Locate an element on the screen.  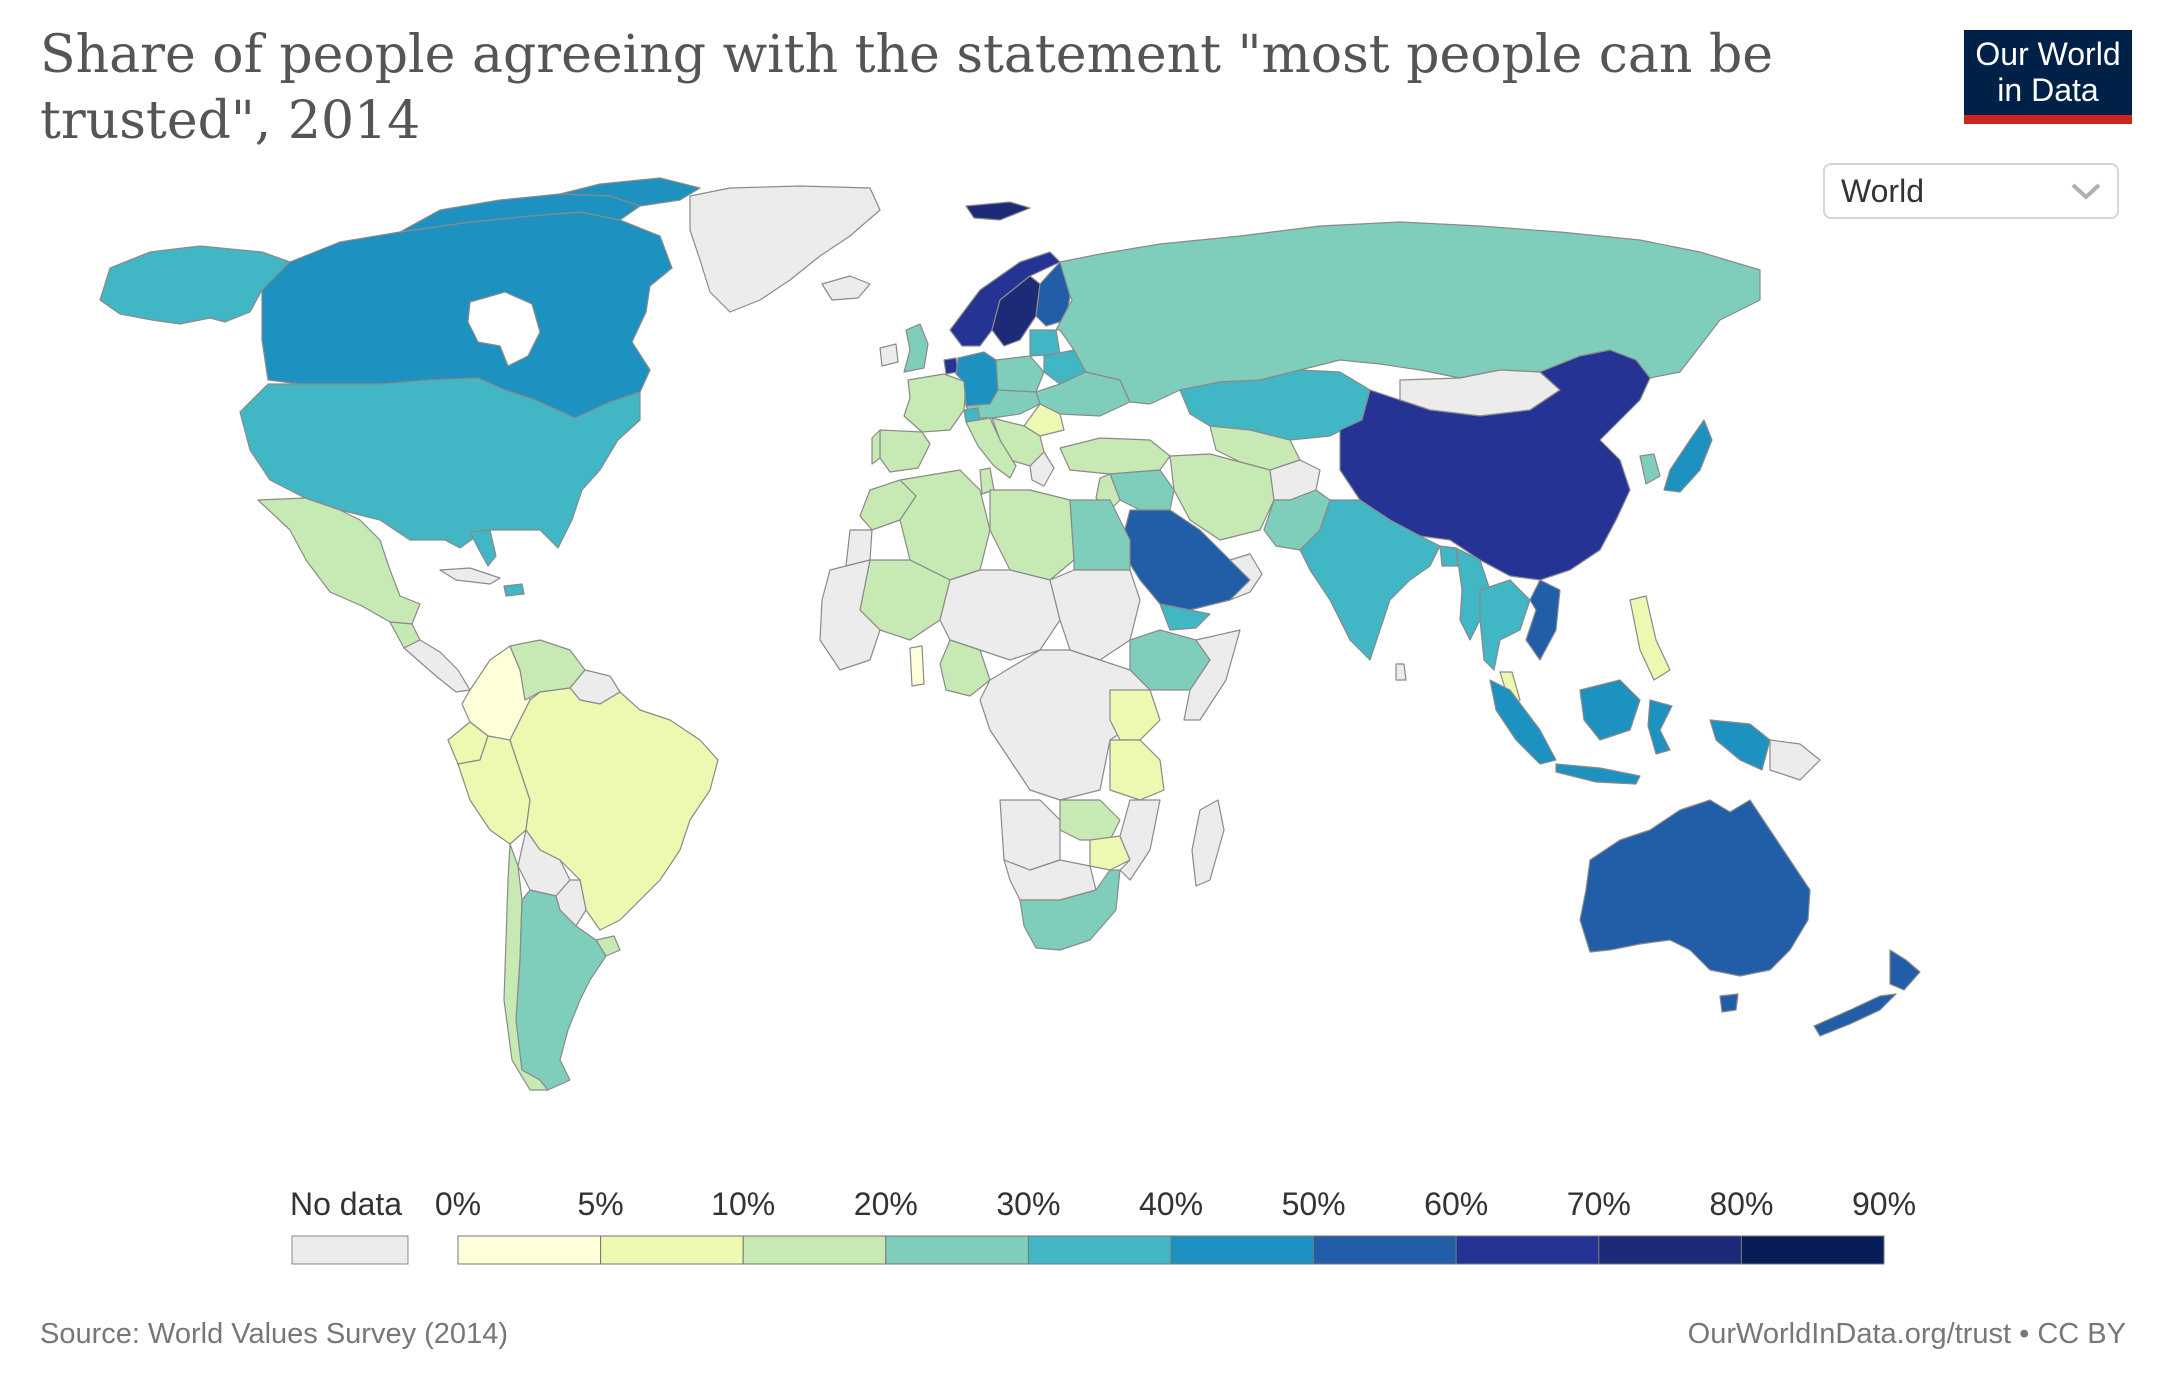
country-argentina is located at coordinates (561, 990).